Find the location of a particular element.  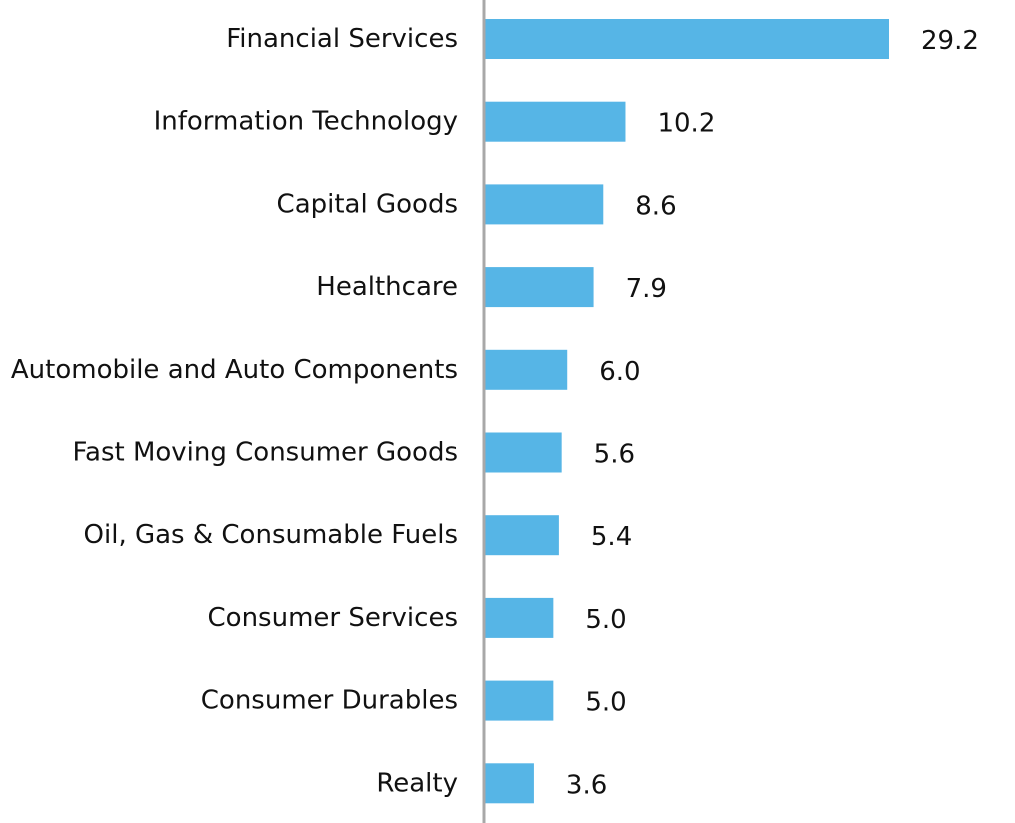

value-label: 5.4 is located at coordinates (611, 537).